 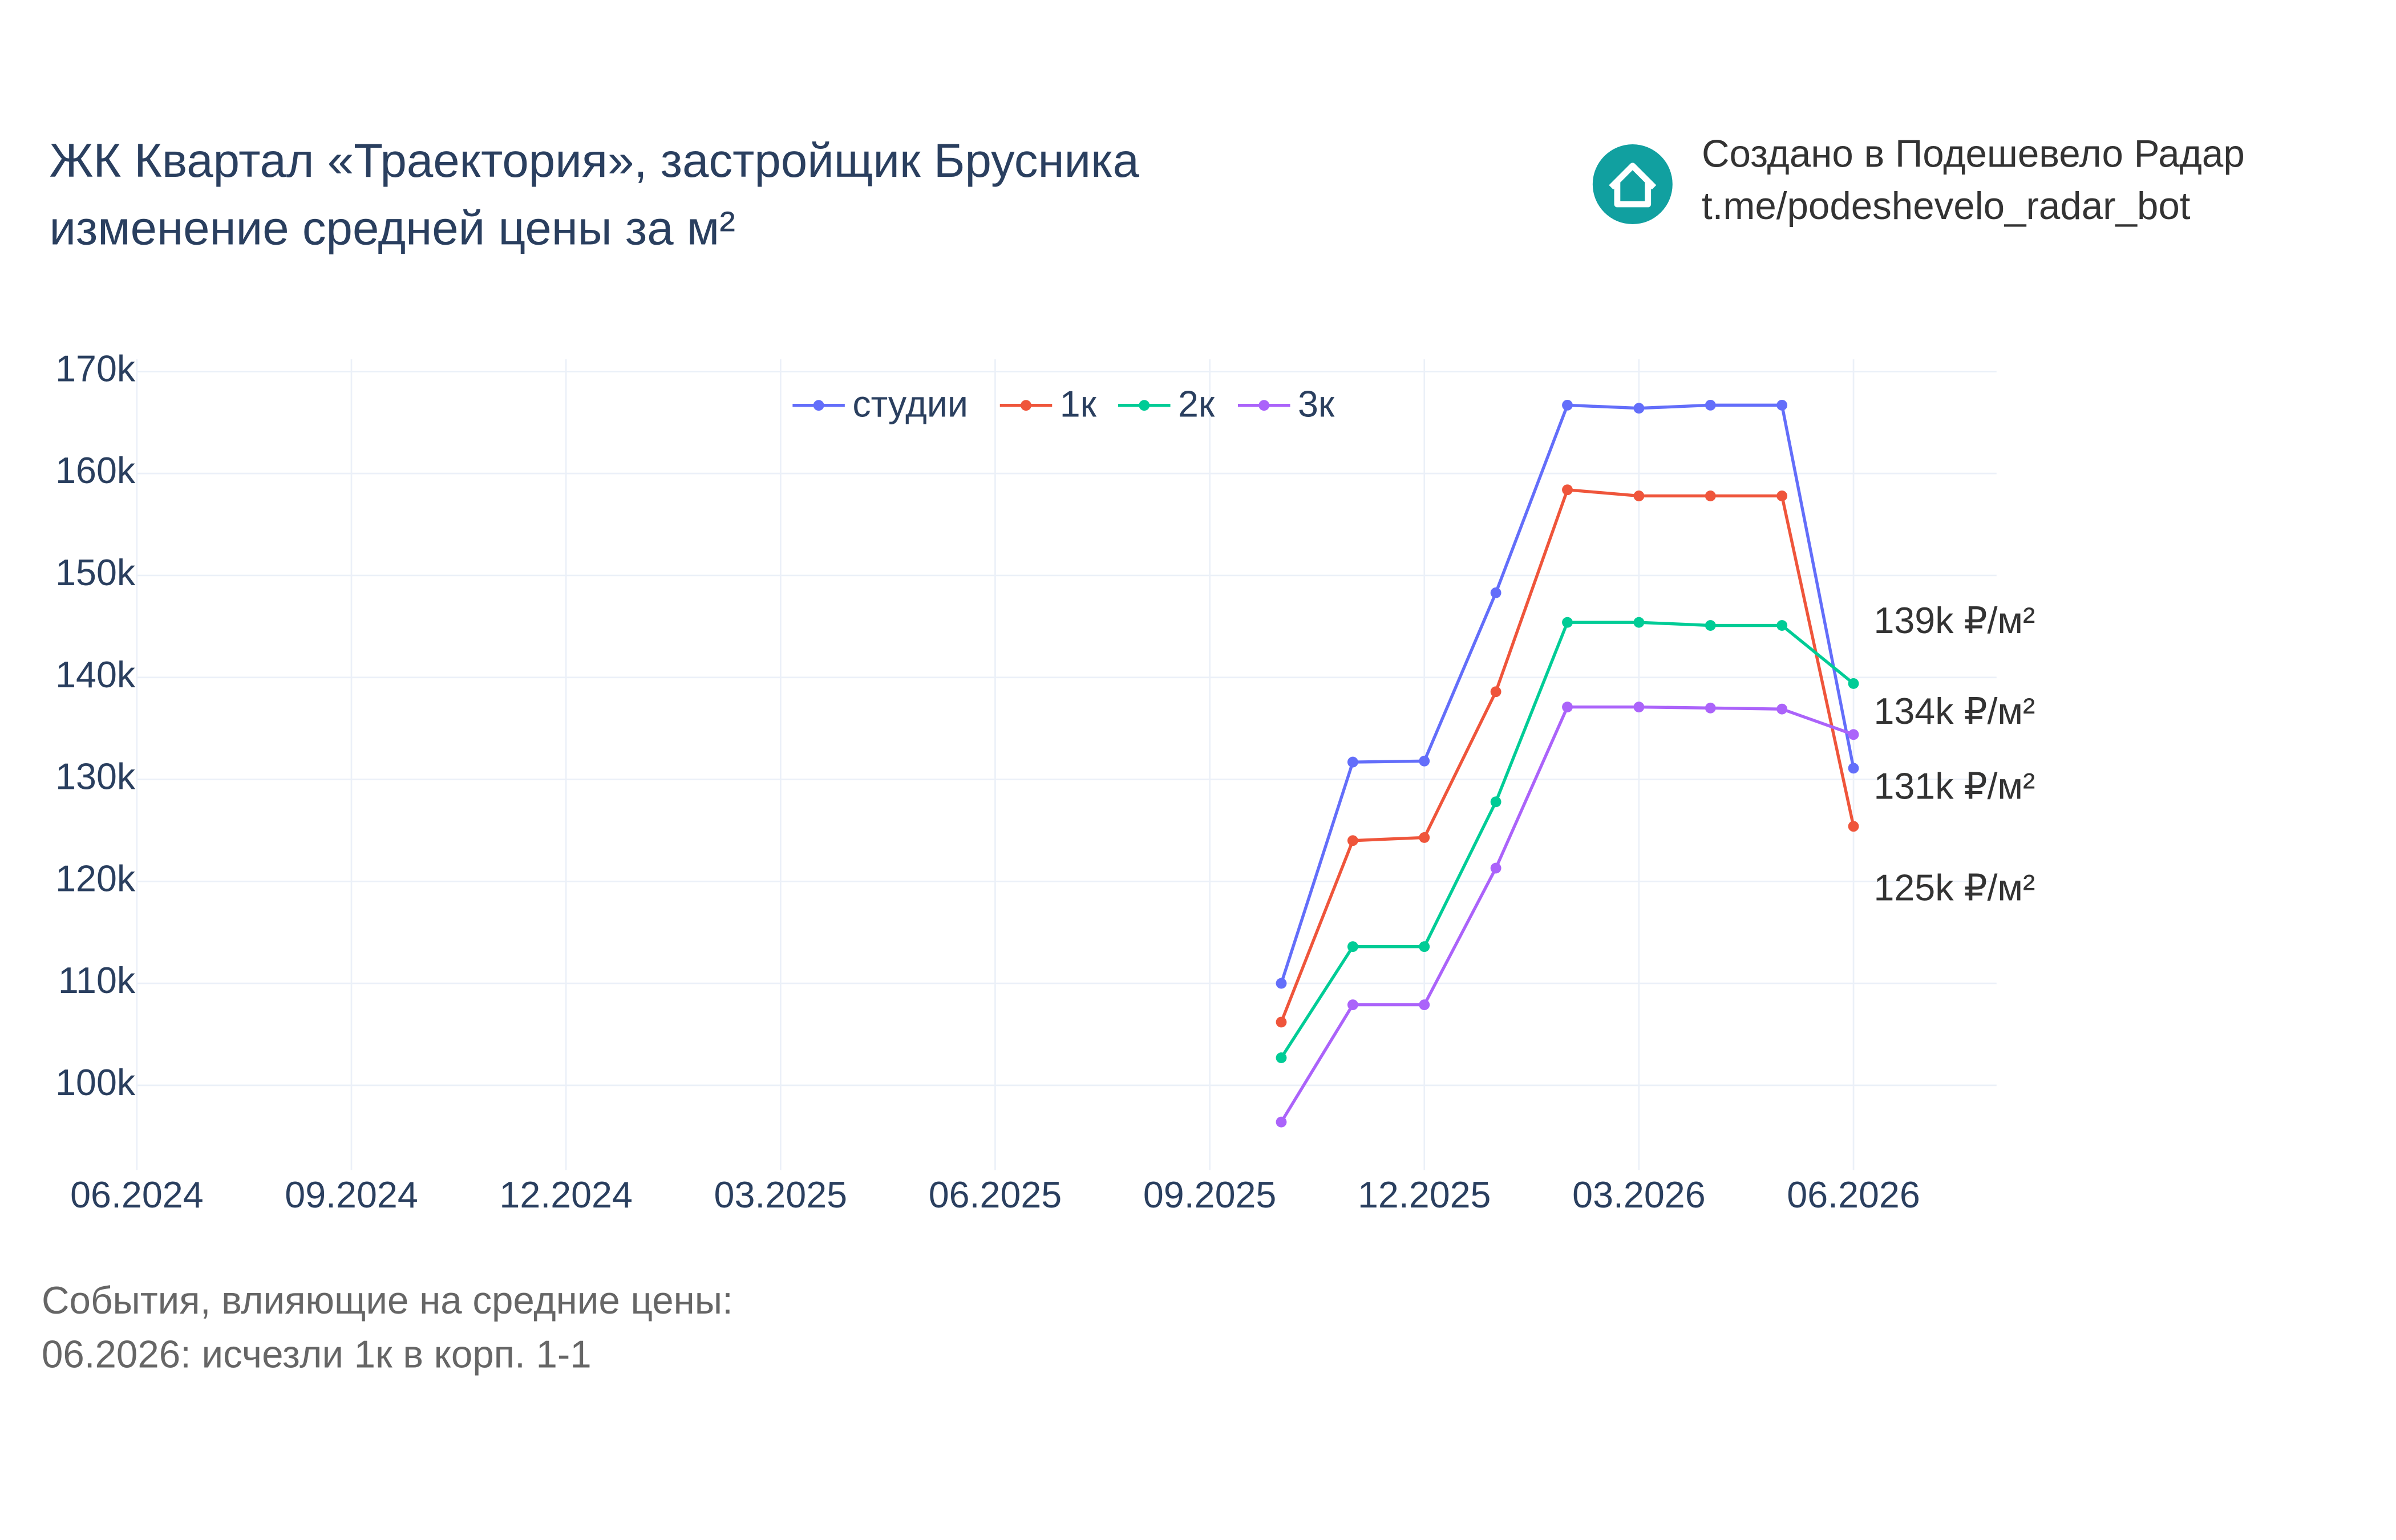 I want to click on legend-item: 2к, so click(x=1166, y=404).